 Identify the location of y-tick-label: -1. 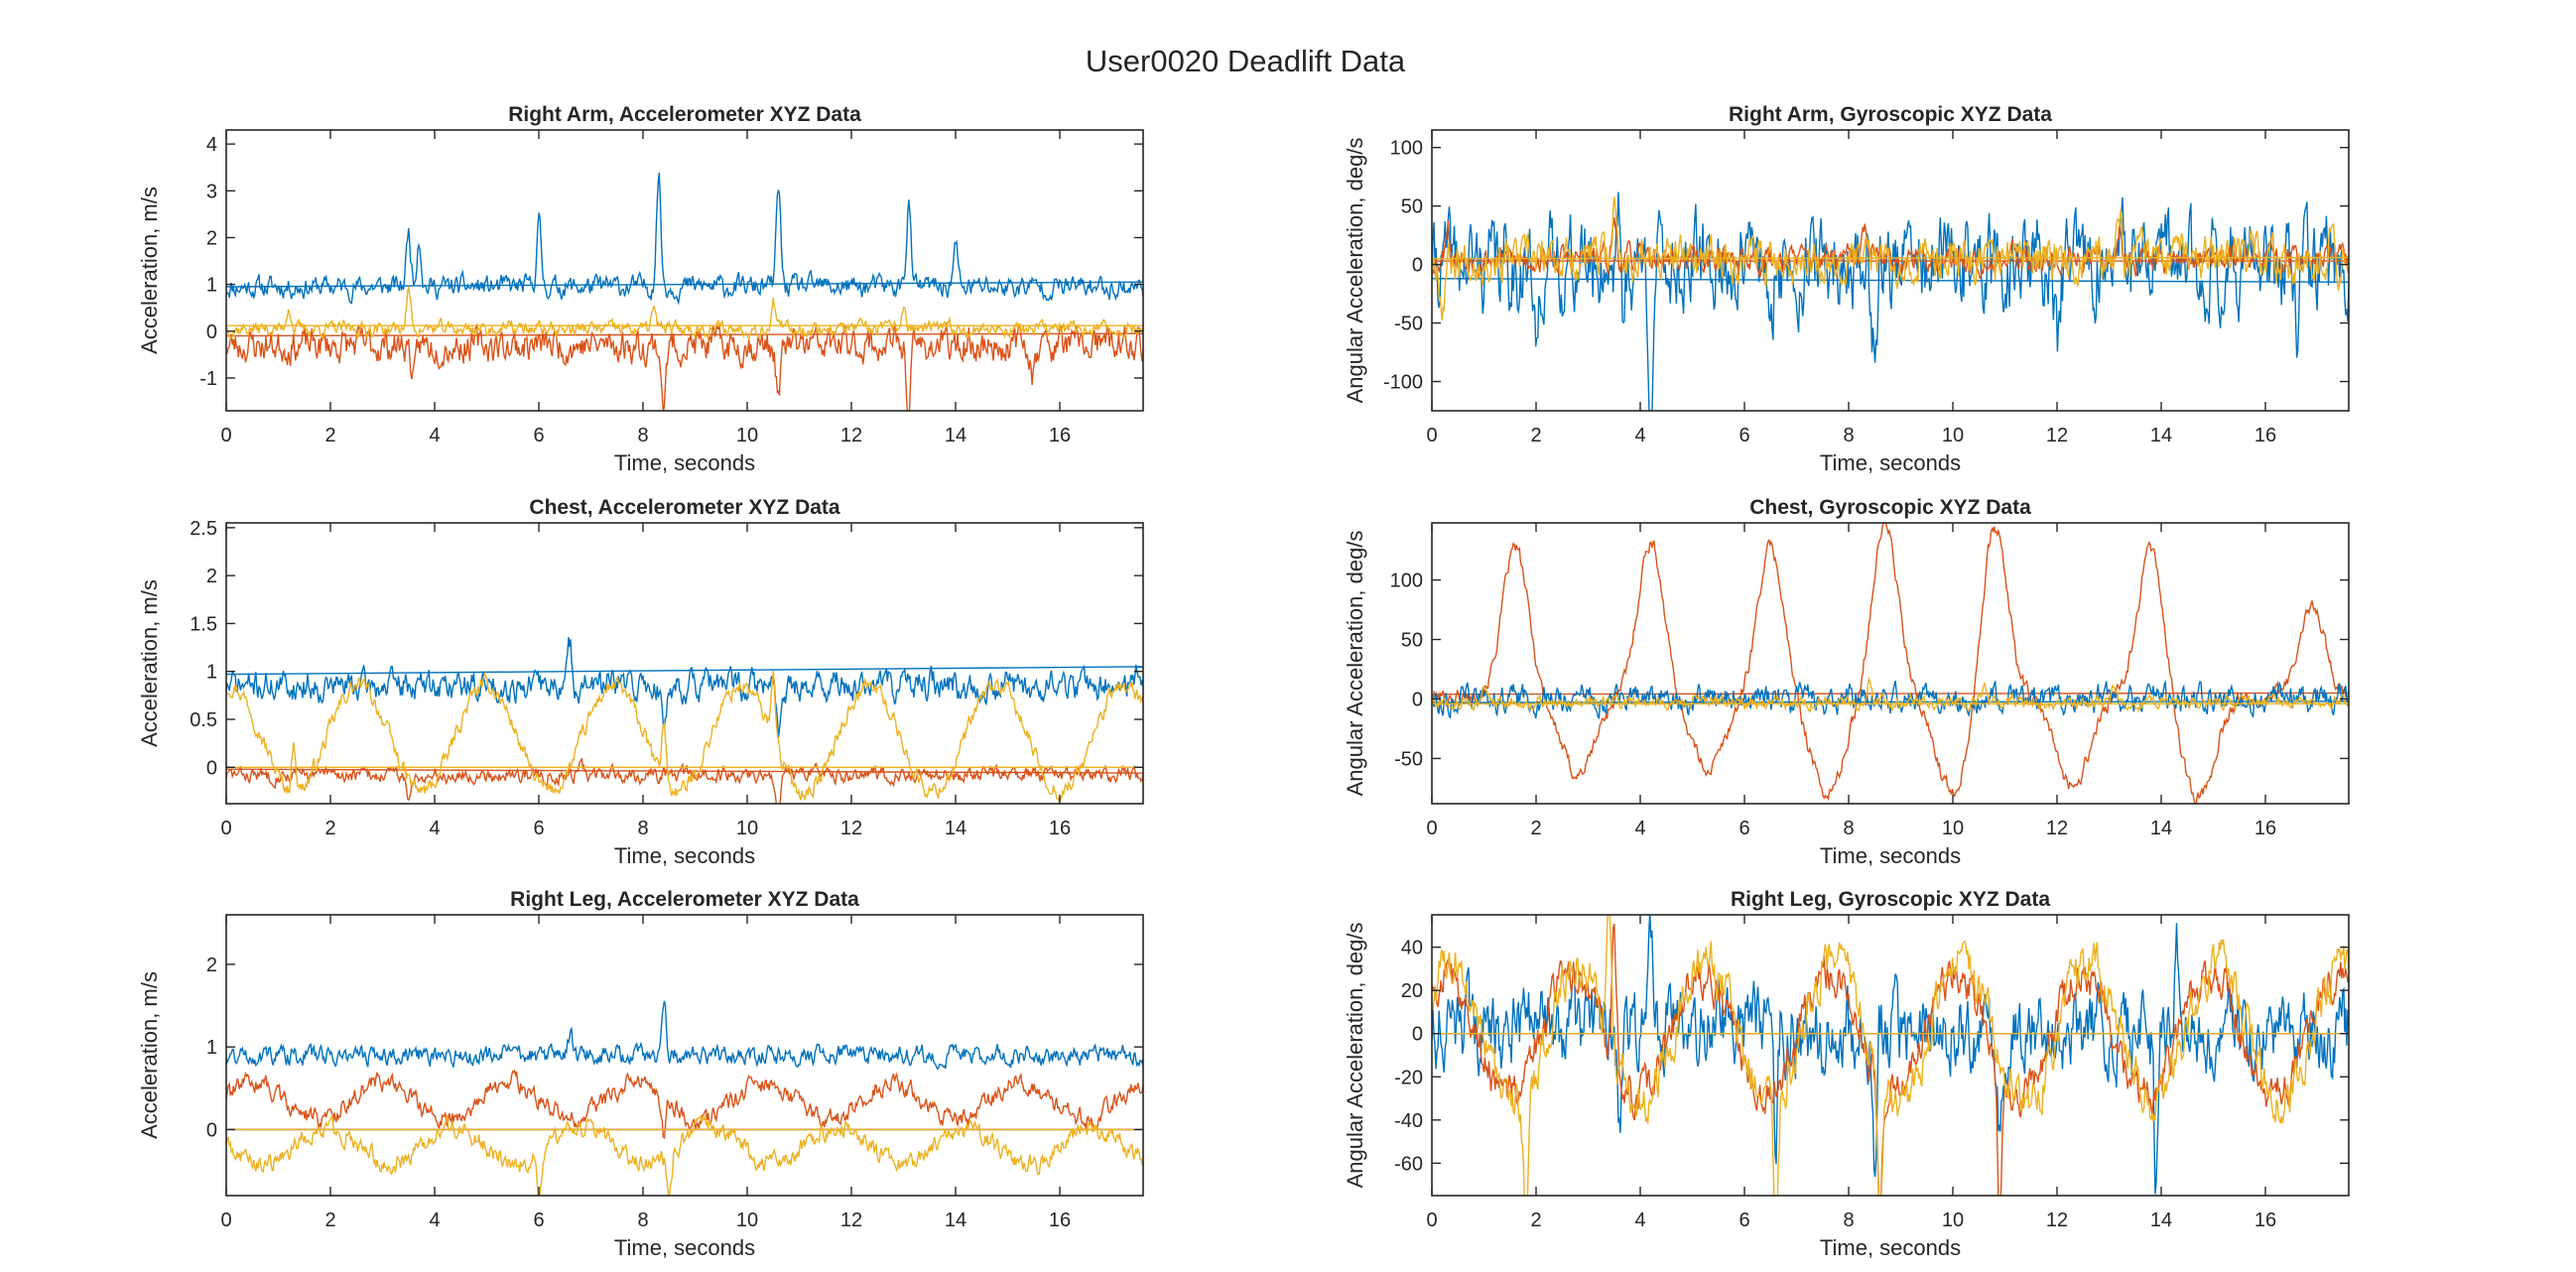
(208, 379).